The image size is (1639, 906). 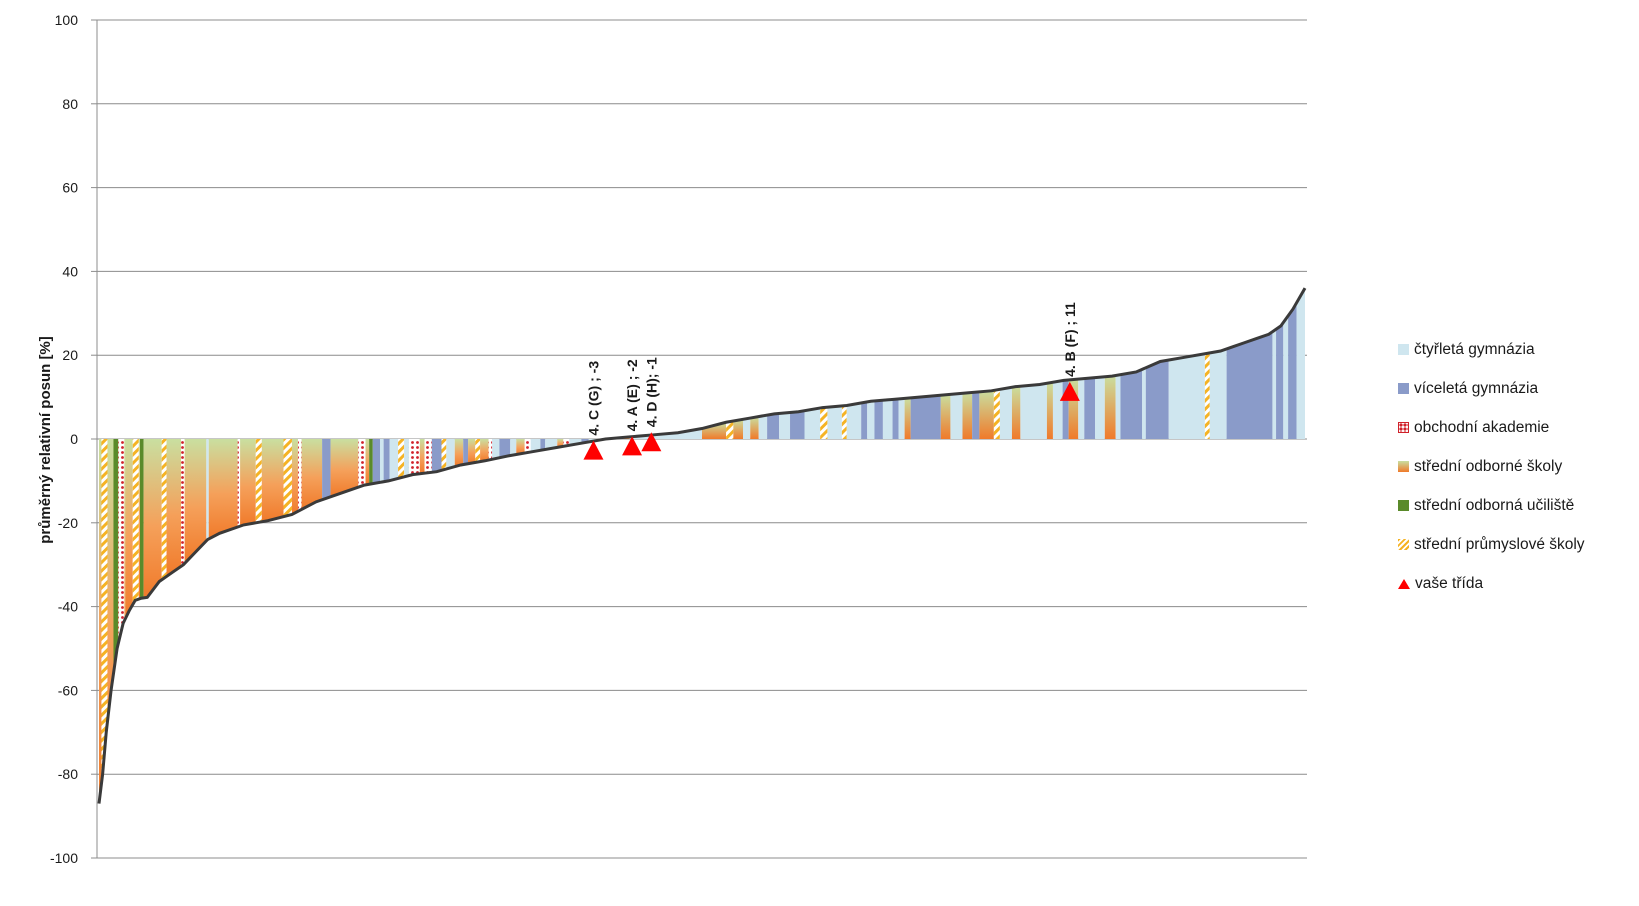 What do you see at coordinates (1499, 544) in the screenshot?
I see `legend-label: střední průmyslové školy` at bounding box center [1499, 544].